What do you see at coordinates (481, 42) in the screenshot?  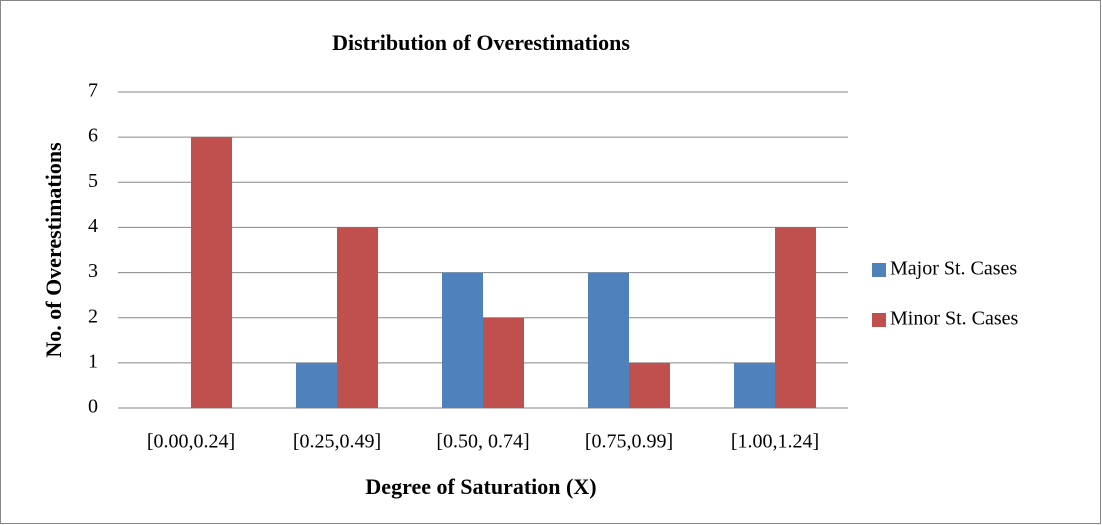 I see `chart-title: Distribution of Overestimations` at bounding box center [481, 42].